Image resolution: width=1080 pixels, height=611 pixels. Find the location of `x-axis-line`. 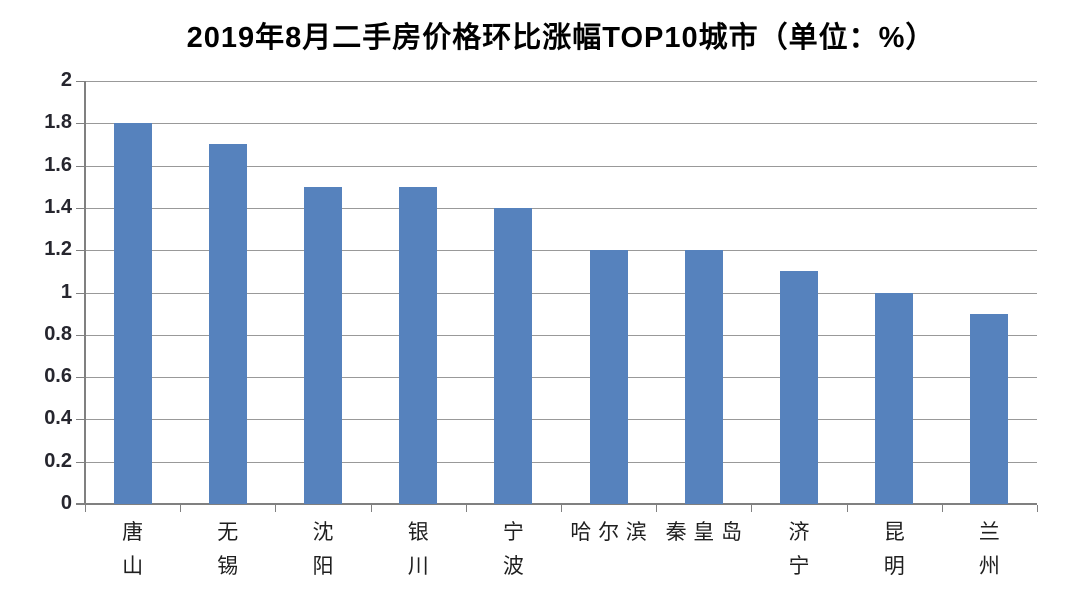

x-axis-line is located at coordinates (556, 504).